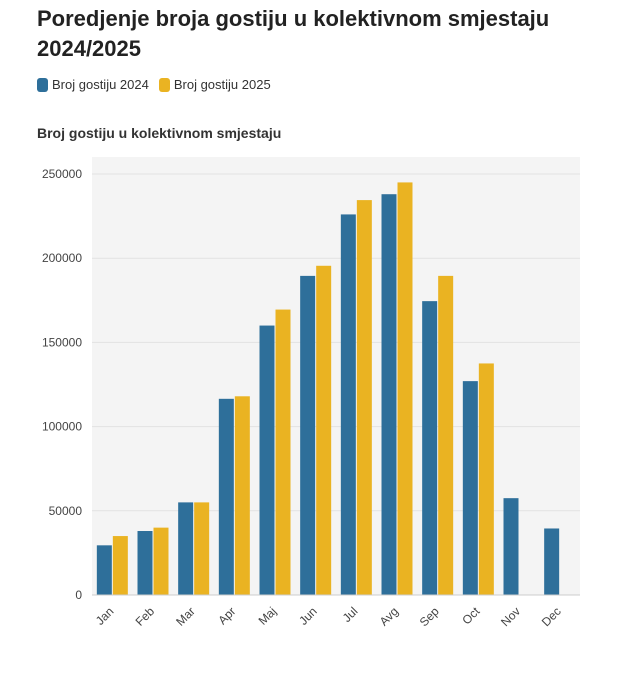 This screenshot has height=677, width=624. I want to click on legend-label-2025: Broj gostiju 2025, so click(222, 84).